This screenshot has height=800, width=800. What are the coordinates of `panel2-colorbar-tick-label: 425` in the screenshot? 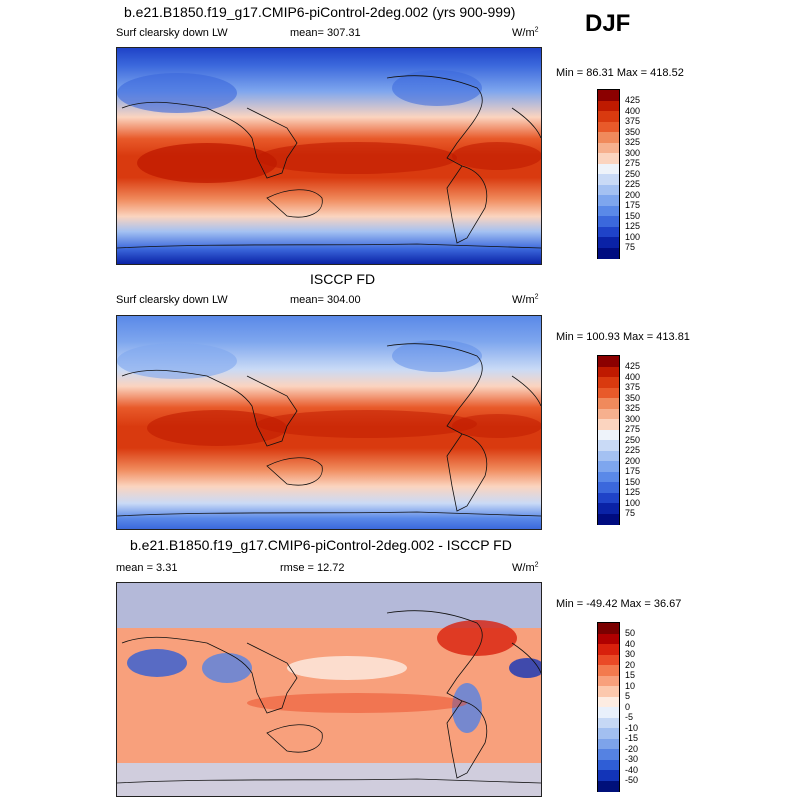 It's located at (633, 366).